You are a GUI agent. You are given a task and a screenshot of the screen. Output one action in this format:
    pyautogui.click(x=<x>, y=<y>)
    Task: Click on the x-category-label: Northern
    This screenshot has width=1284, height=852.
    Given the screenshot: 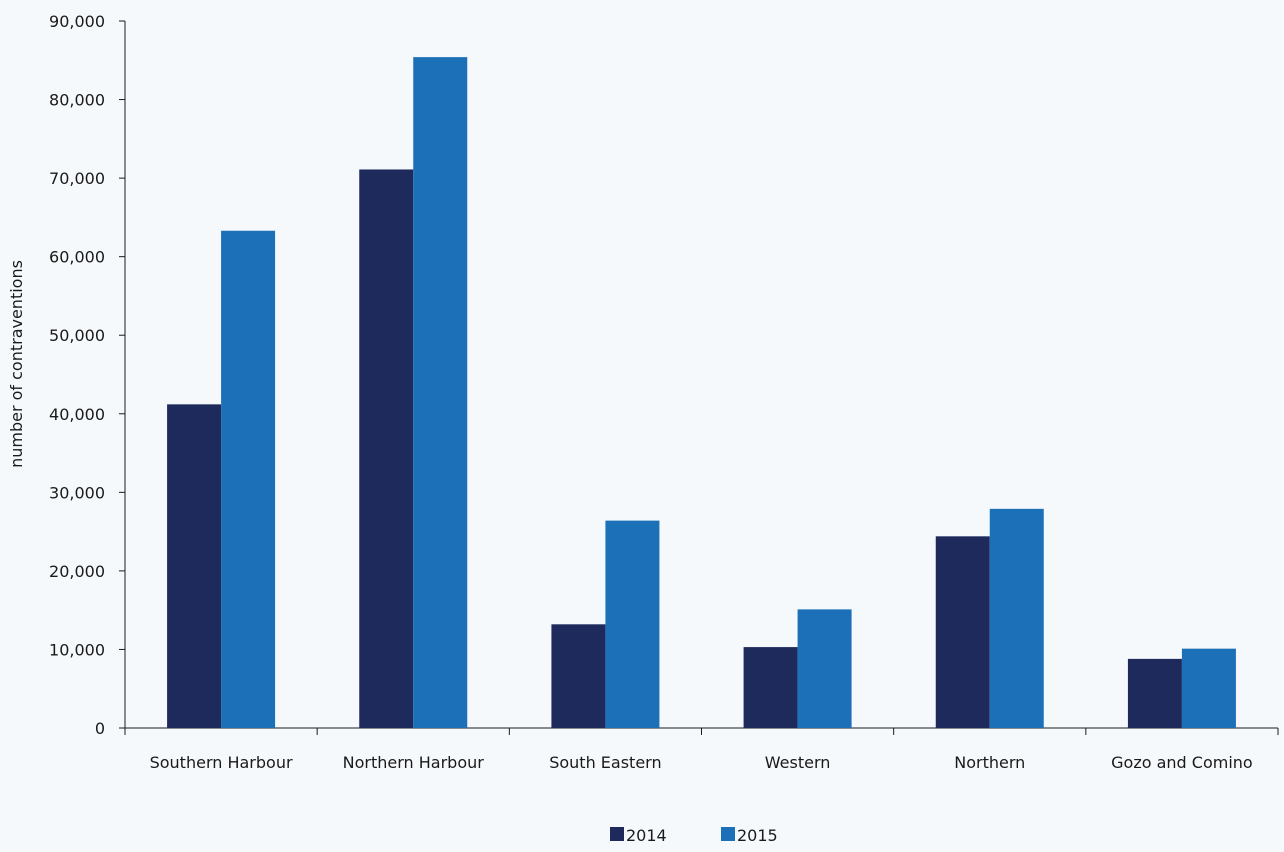 What is the action you would take?
    pyautogui.click(x=989, y=762)
    